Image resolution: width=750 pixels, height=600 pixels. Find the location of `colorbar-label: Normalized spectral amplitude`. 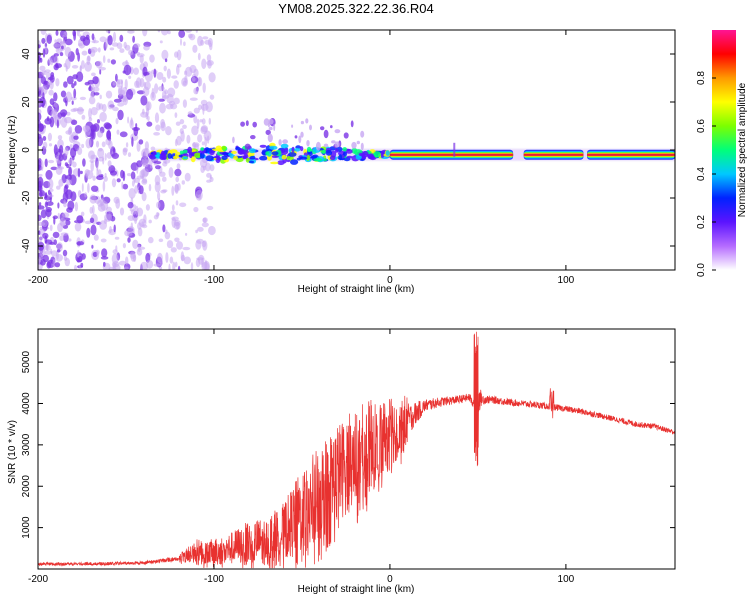

colorbar-label: Normalized spectral amplitude is located at coordinates (742, 149).